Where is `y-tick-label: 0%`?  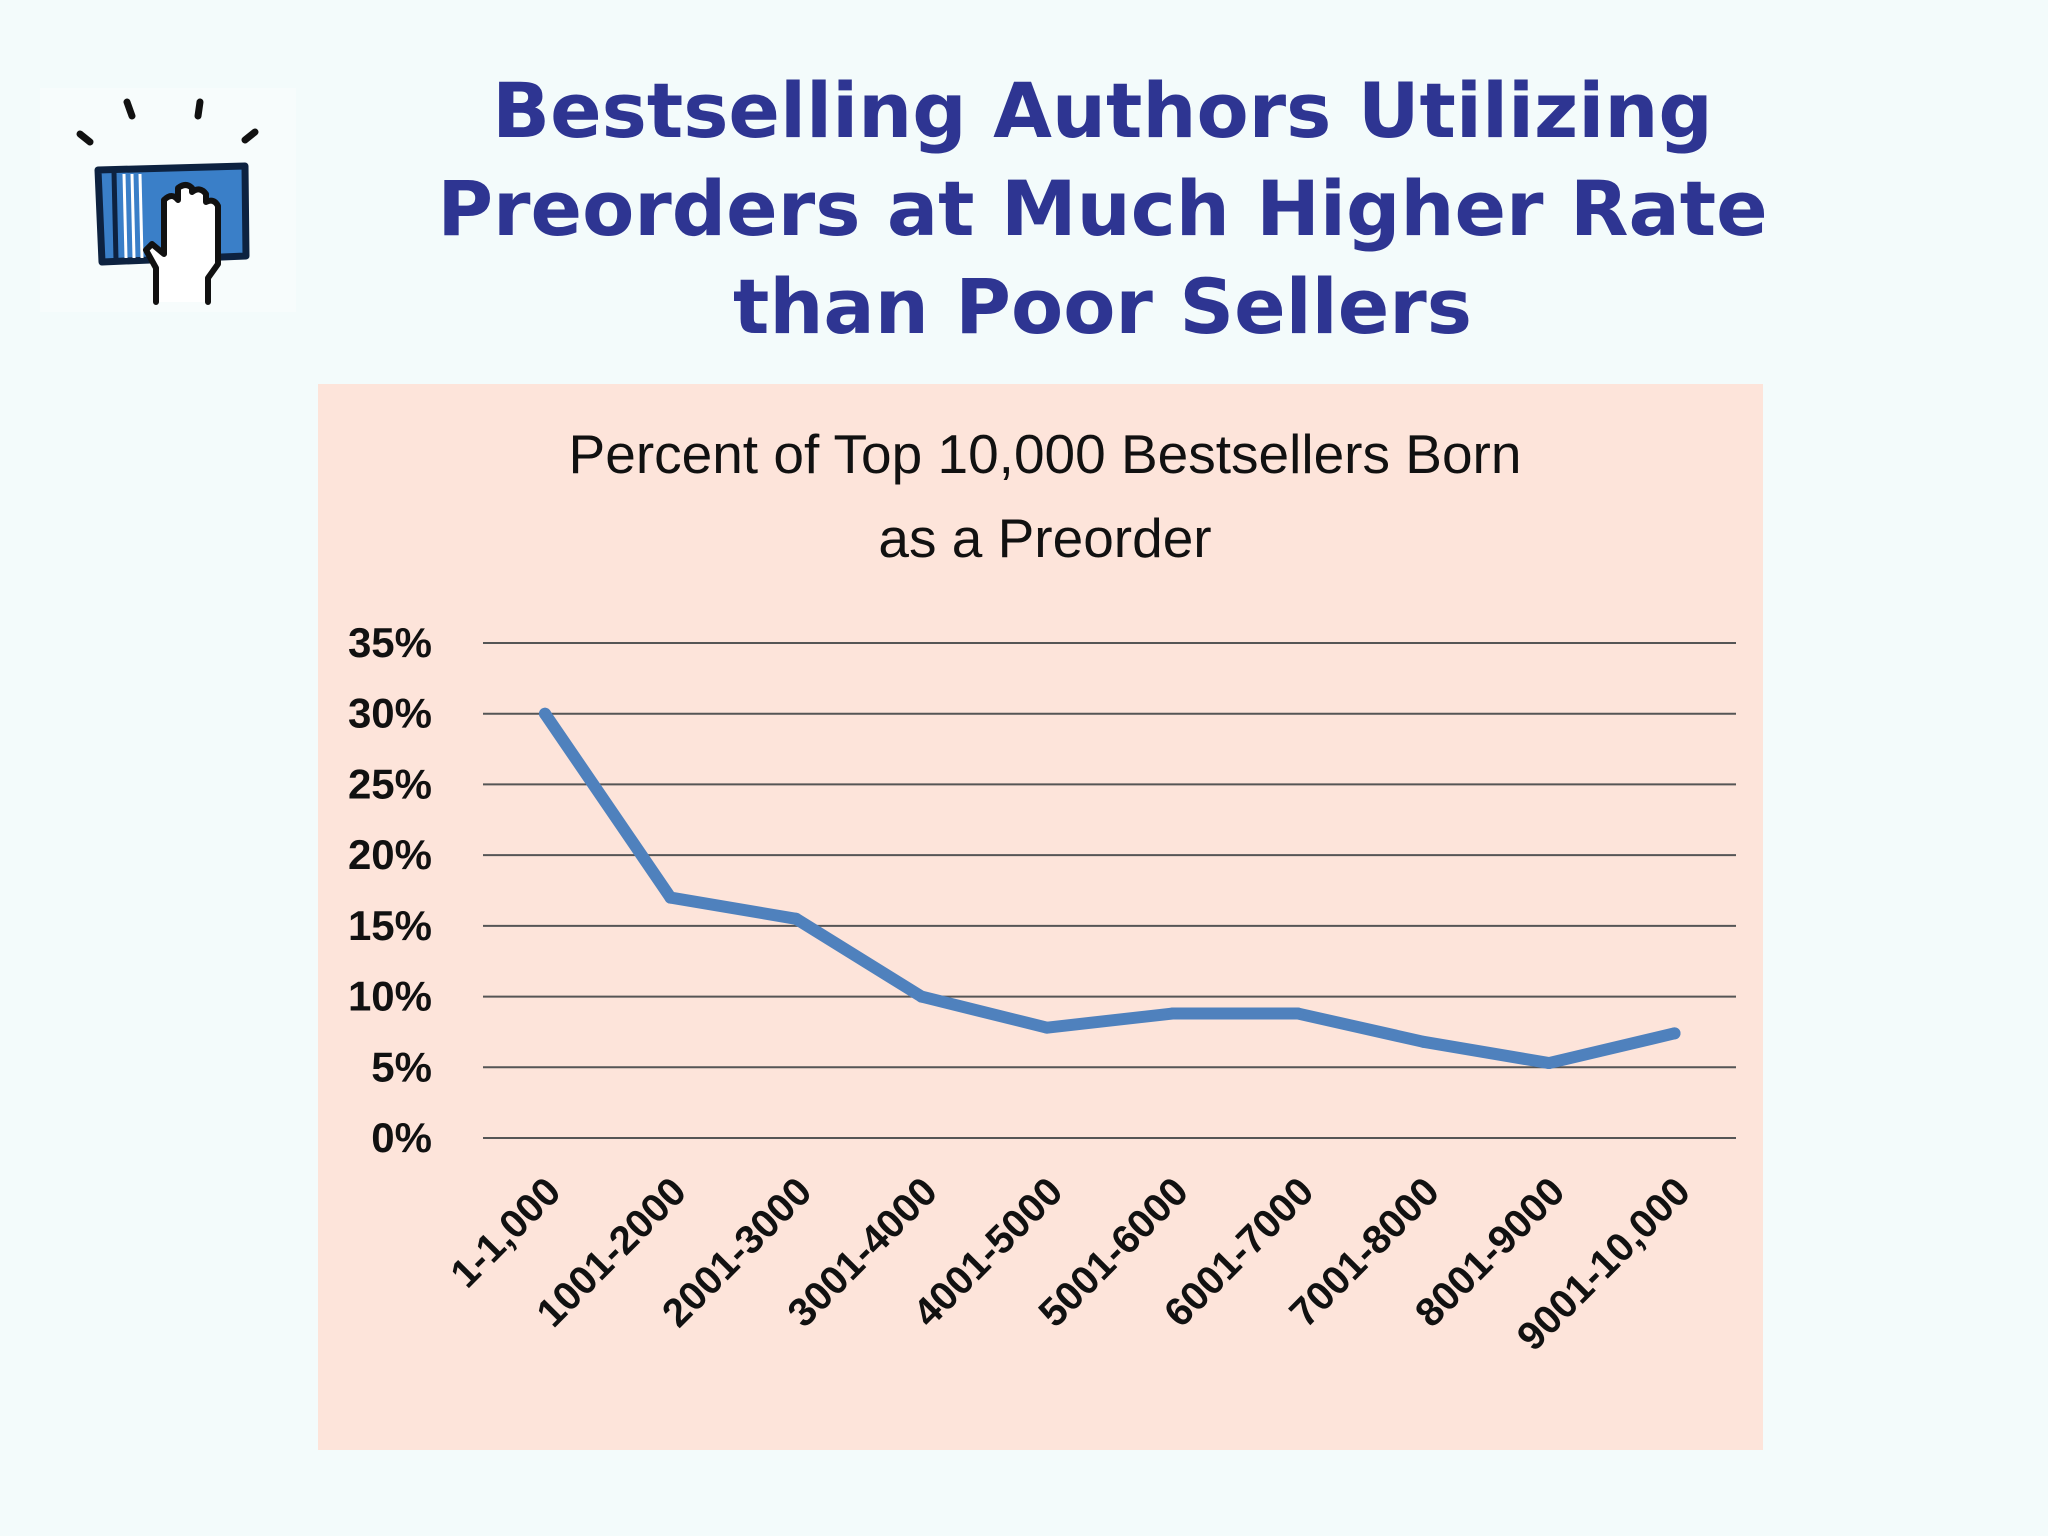
y-tick-label: 0% is located at coordinates (401, 1137).